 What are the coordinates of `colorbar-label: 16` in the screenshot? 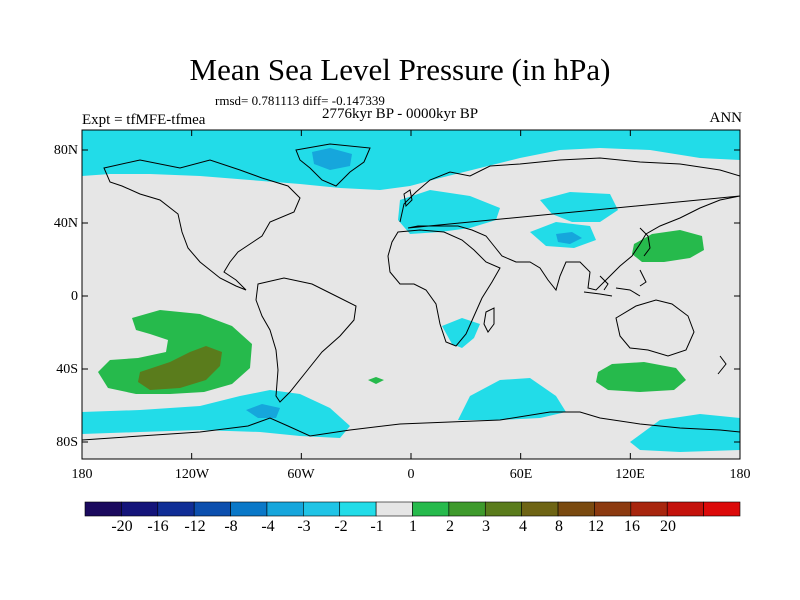 It's located at (632, 526).